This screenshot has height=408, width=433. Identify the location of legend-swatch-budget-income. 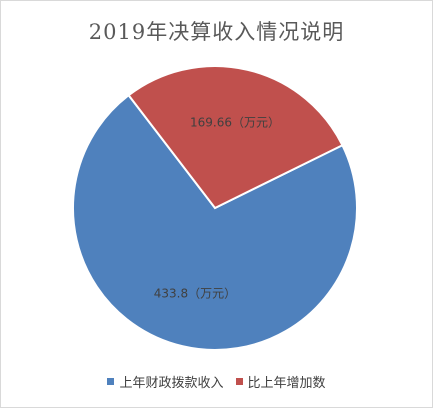
(111, 381).